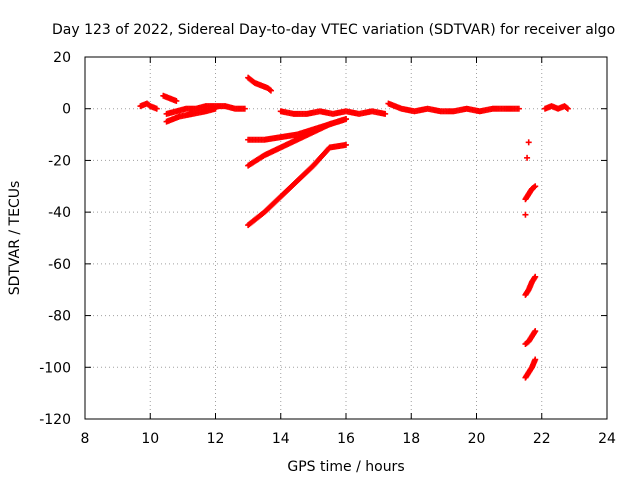  I want to click on y-tick-label: 20, so click(62, 58).